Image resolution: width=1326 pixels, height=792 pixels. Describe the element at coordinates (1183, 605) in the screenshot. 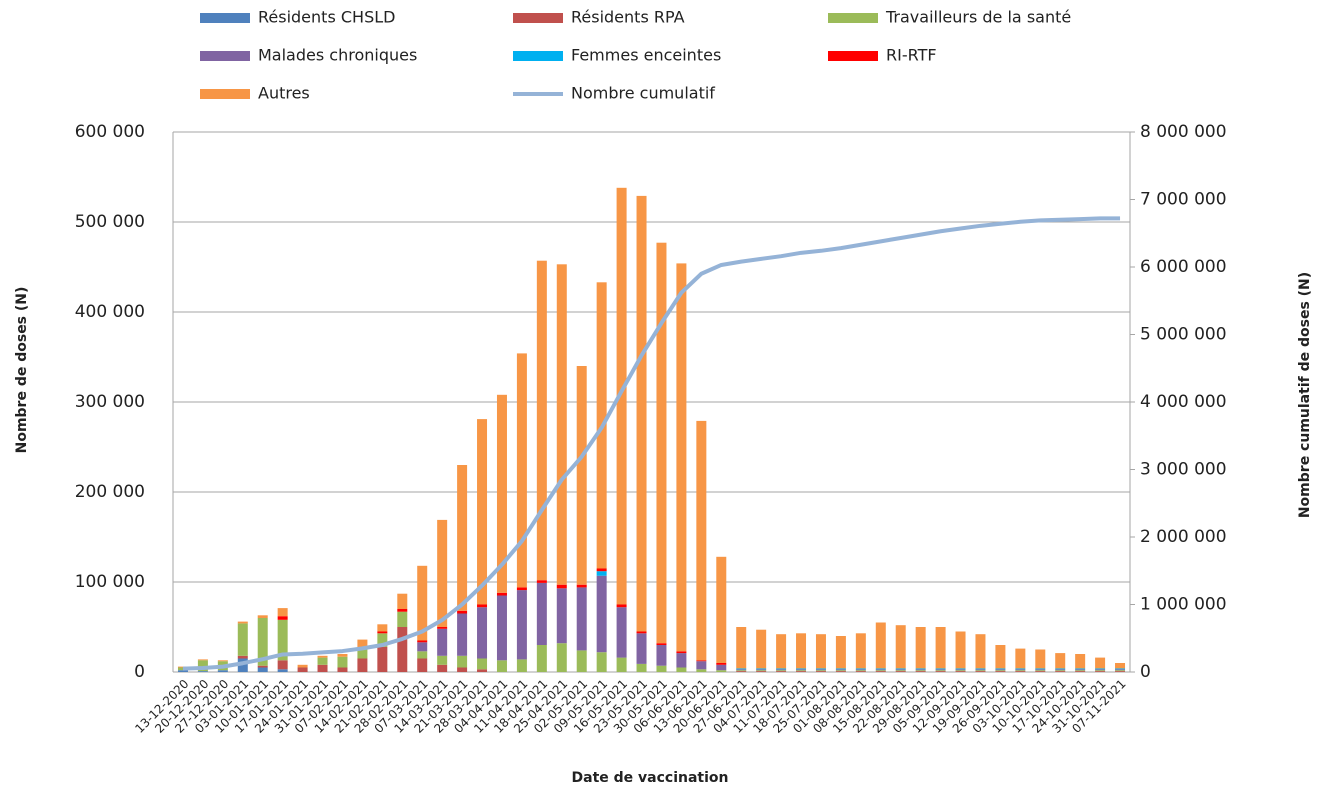

I see `y2-tick-label: 1 000 000` at that location.